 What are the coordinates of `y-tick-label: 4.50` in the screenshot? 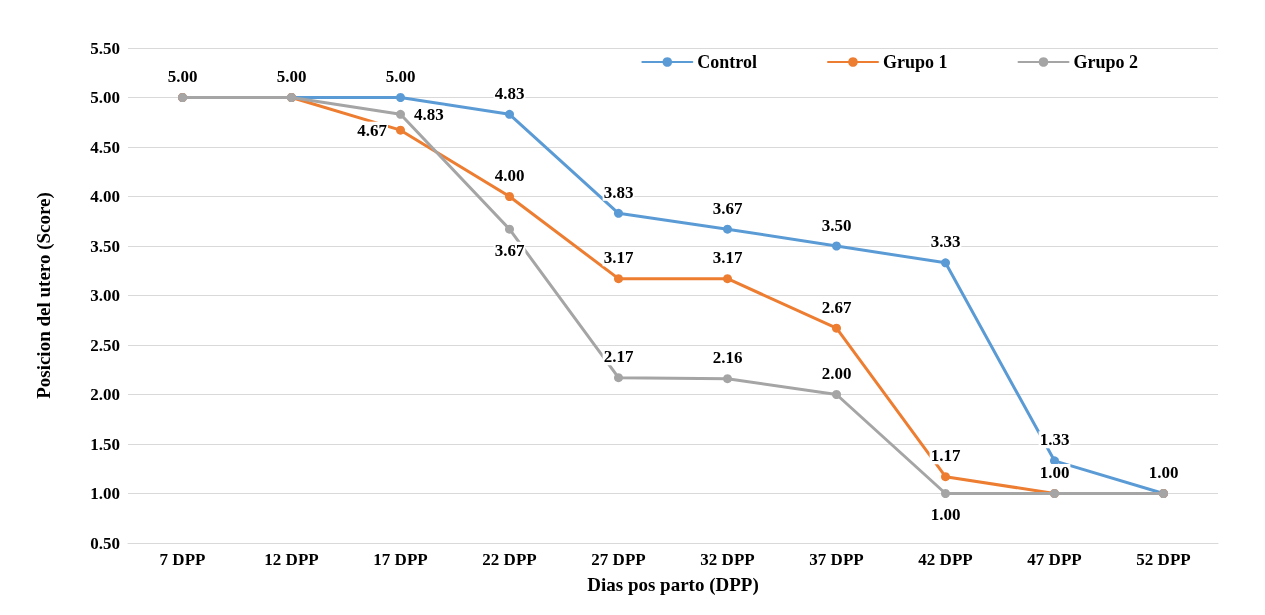 It's located at (105, 147).